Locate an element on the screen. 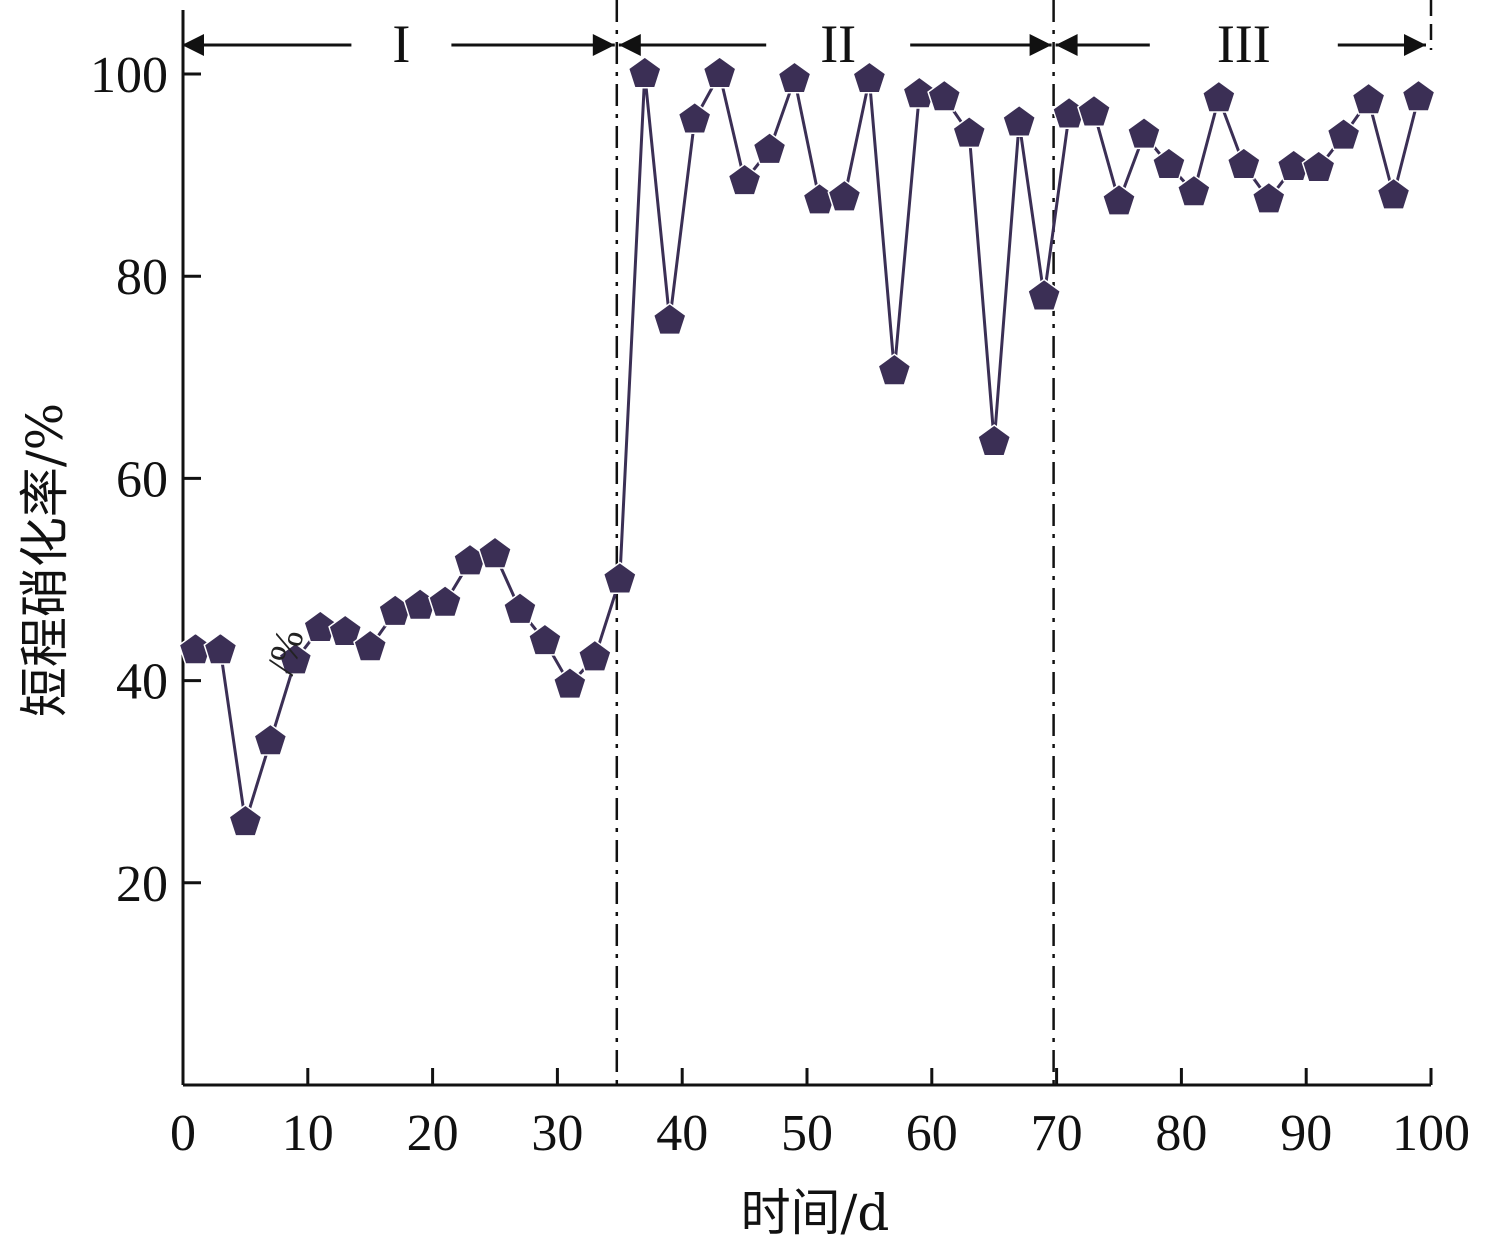 The width and height of the screenshot is (1489, 1253). phase-annotation: II is located at coordinates (835, 44).